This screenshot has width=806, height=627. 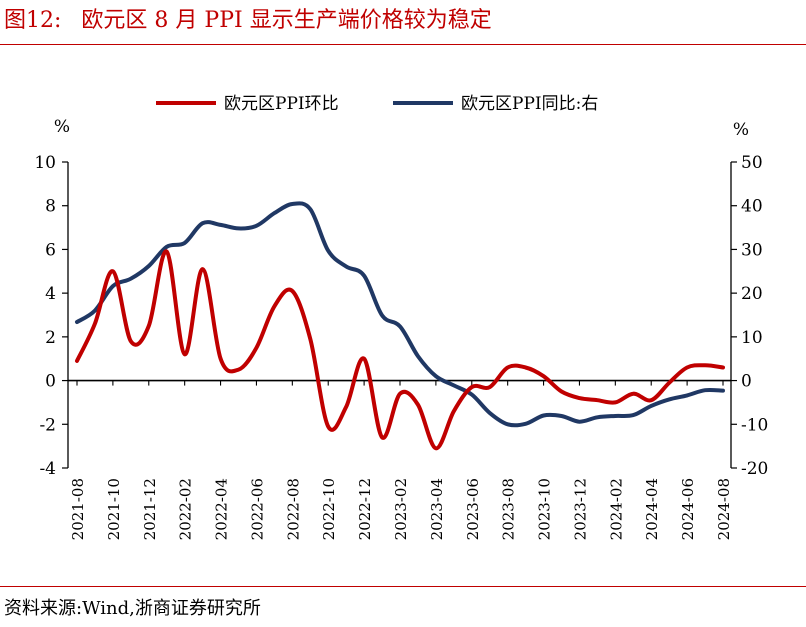 What do you see at coordinates (741, 130) in the screenshot?
I see `right-axis-unit: %` at bounding box center [741, 130].